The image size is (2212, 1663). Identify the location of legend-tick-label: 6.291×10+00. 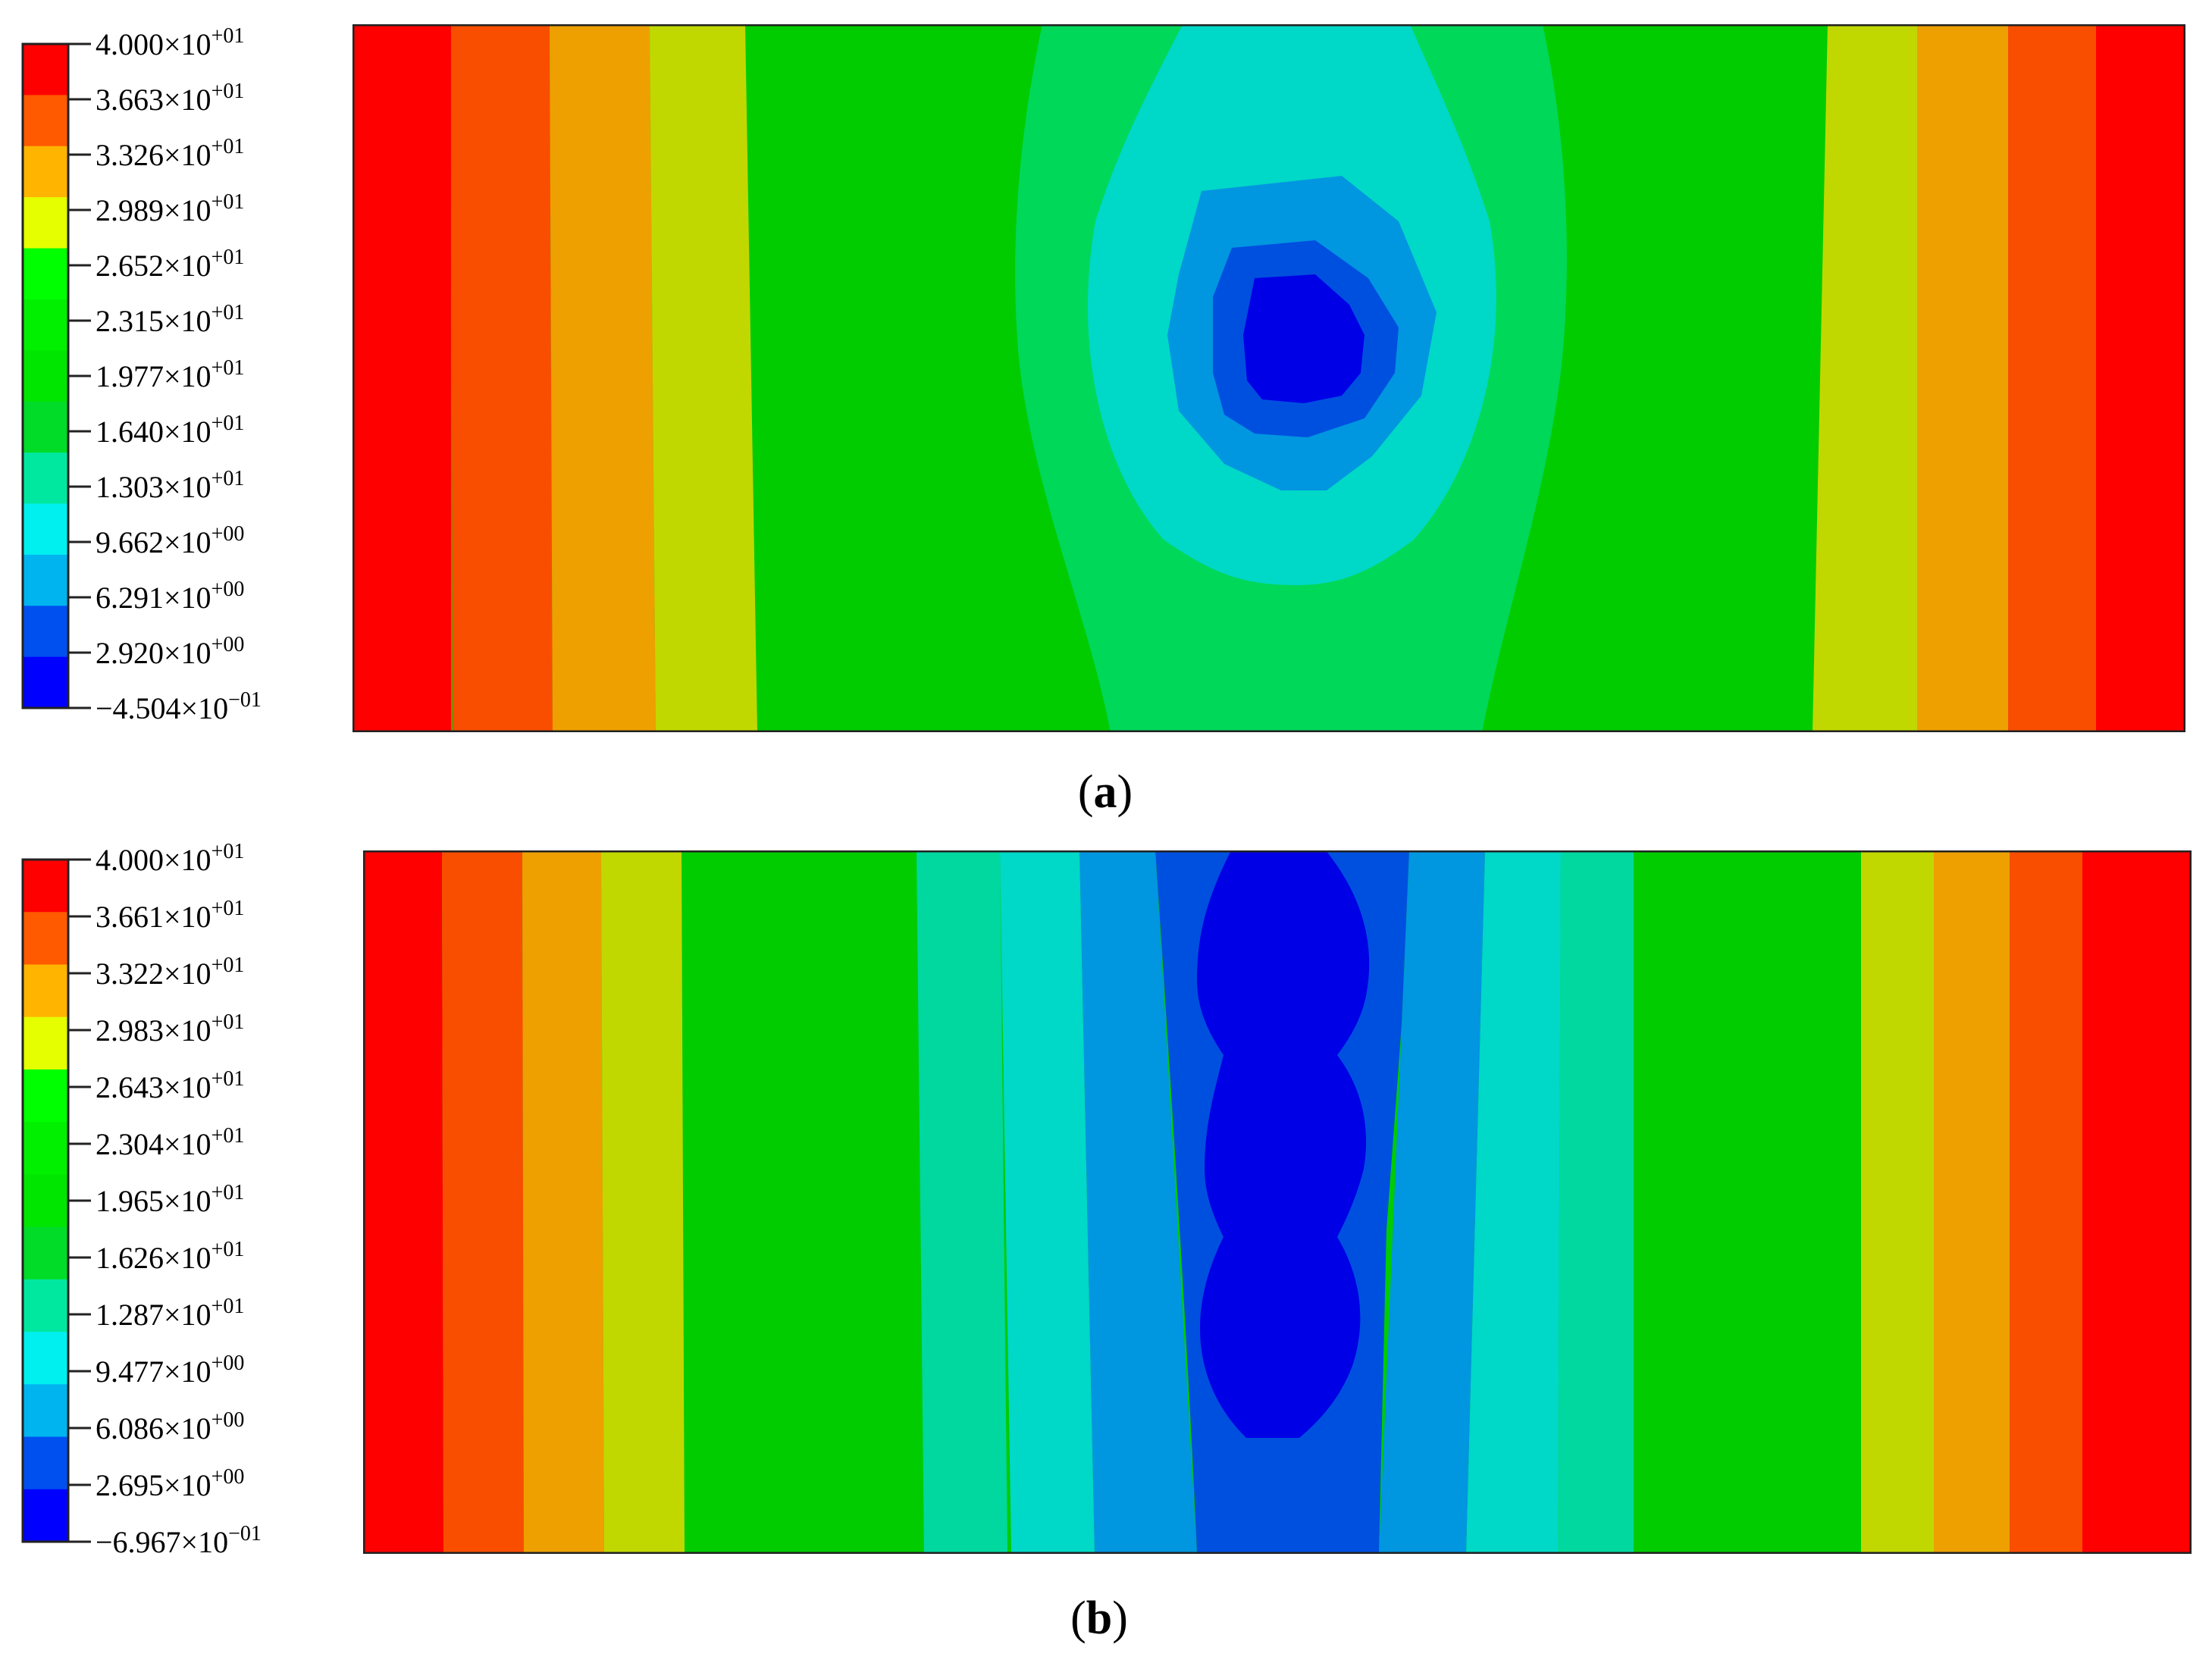
(170, 596).